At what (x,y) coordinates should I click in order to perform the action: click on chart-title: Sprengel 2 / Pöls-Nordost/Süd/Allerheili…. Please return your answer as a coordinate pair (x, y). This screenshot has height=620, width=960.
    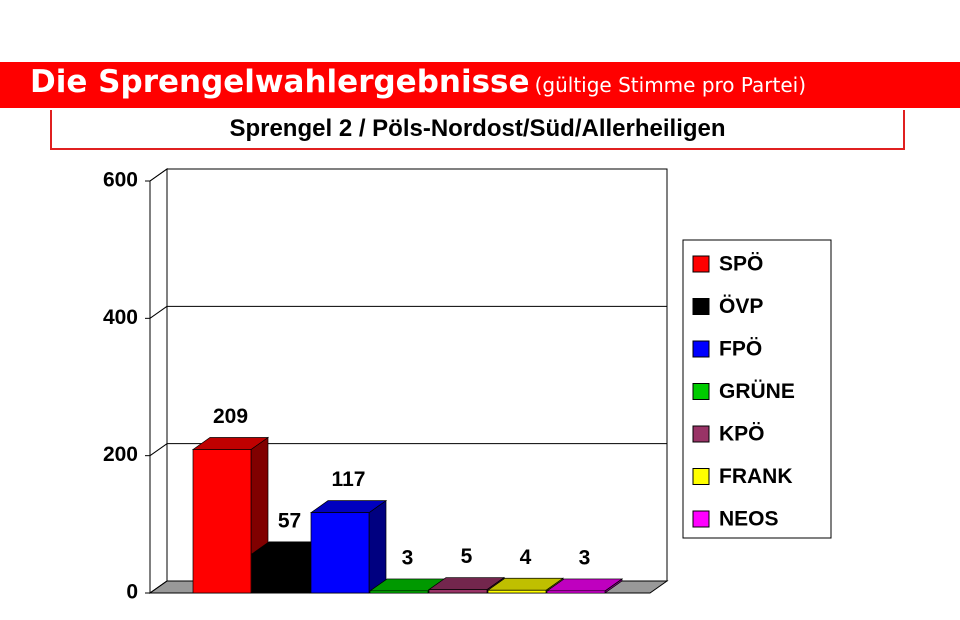
    Looking at the image, I should click on (477, 130).